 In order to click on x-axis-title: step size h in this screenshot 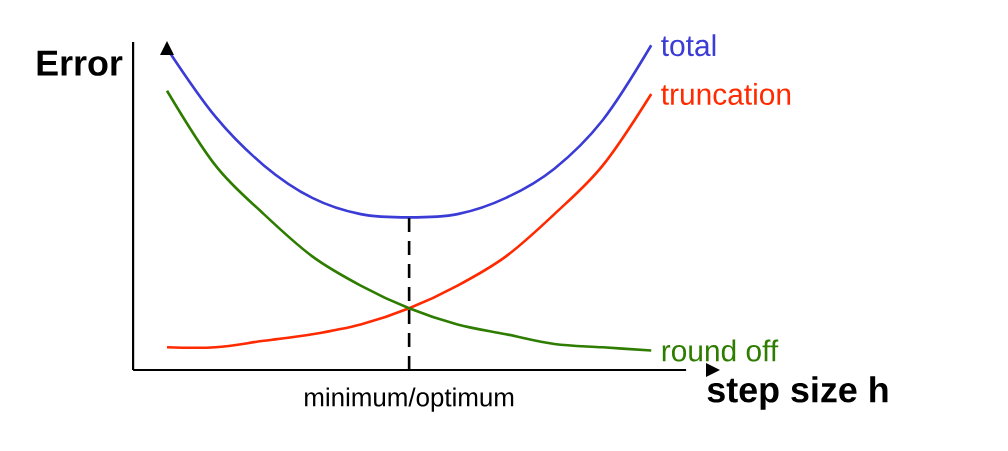, I will do `click(797, 393)`.